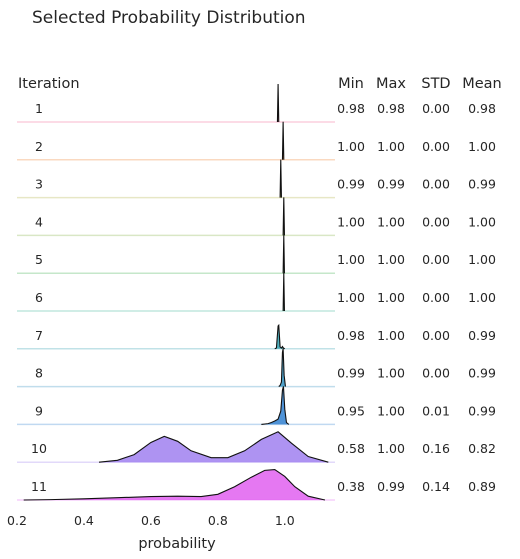 This screenshot has height=559, width=520. Describe the element at coordinates (177, 544) in the screenshot. I see `x-axis-label: probability` at that location.